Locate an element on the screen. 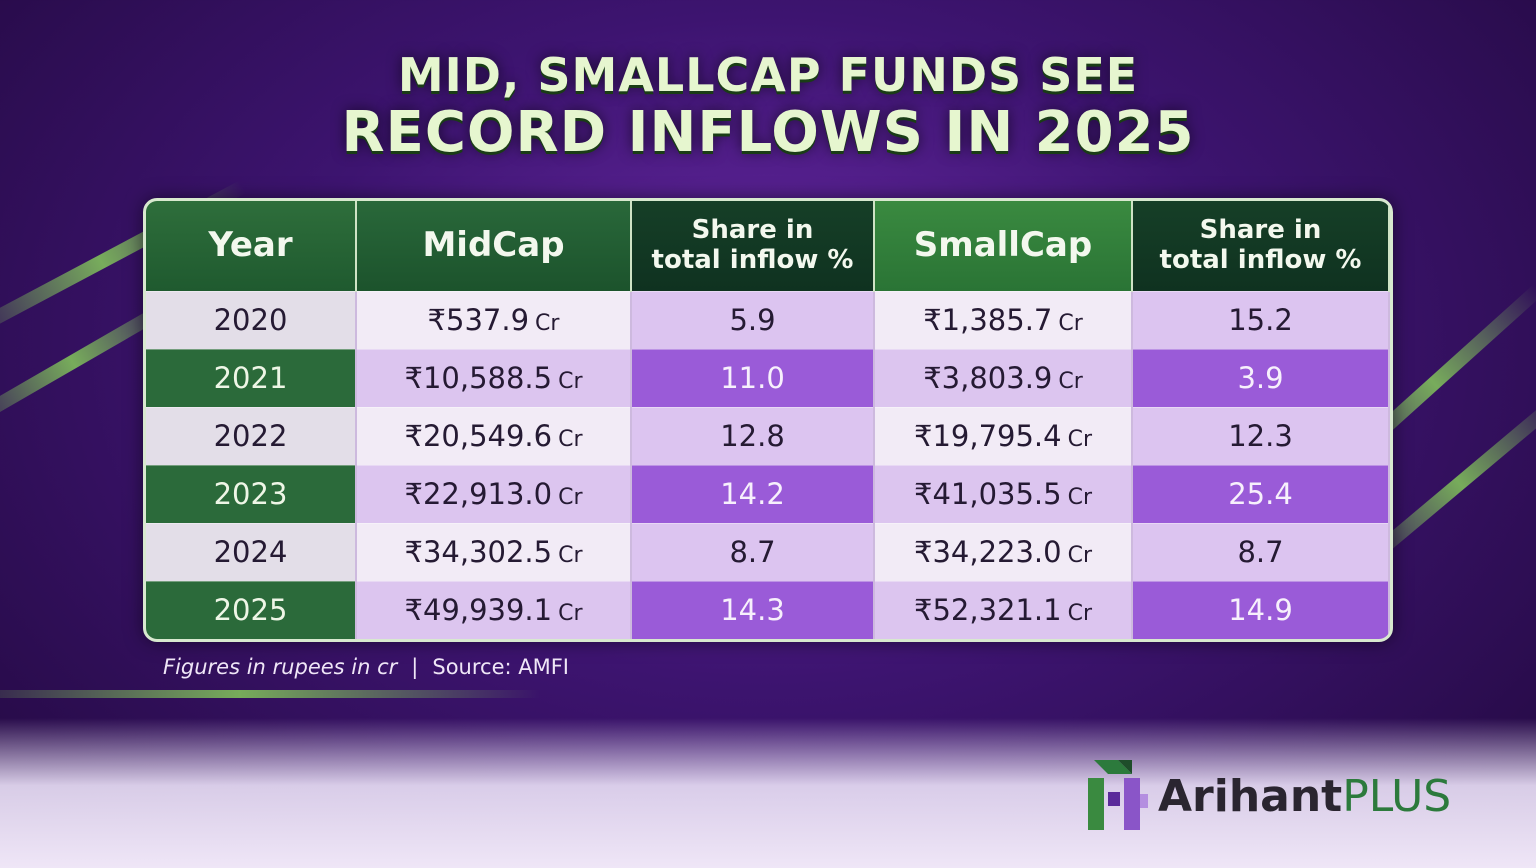 Image resolution: width=1536 pixels, height=868 pixels. table-row: 2021 ₹10,588.5 Cr 11.0 ₹3,803.9 Cr 3.9 is located at coordinates (768, 377).